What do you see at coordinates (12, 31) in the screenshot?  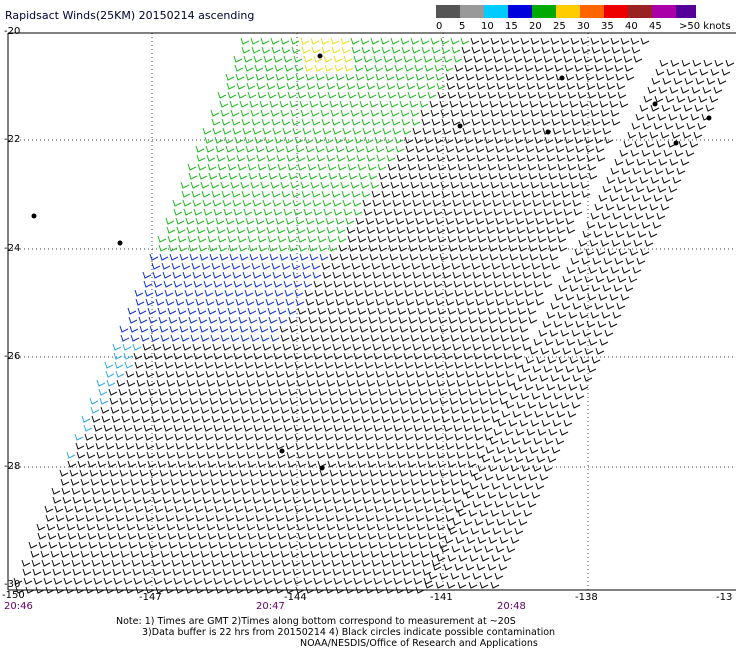 I see `lat-label: -20` at bounding box center [12, 31].